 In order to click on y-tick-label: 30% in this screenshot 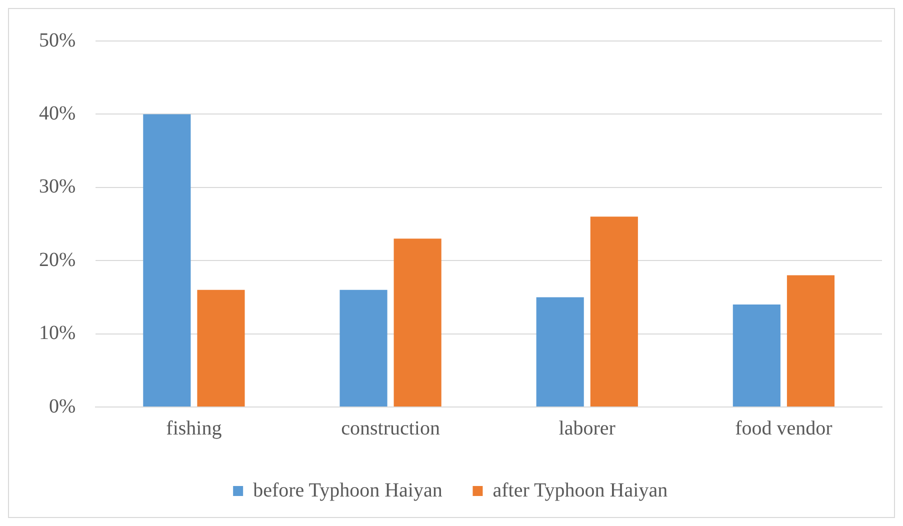, I will do `click(57, 187)`.